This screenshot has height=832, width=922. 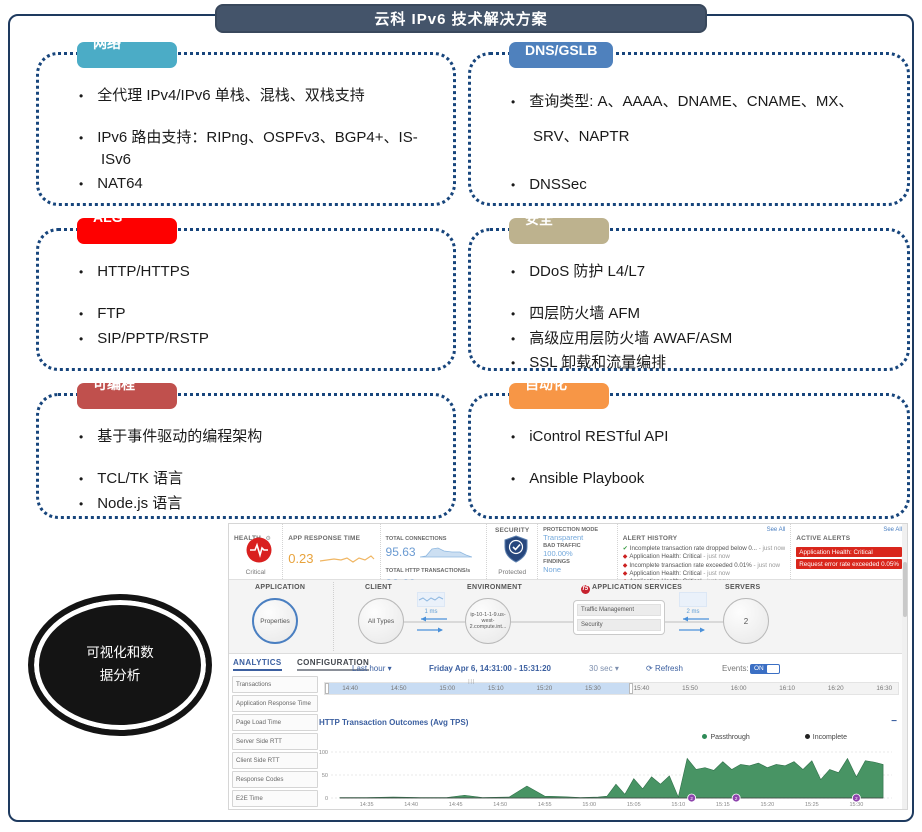 What do you see at coordinates (456, 805) in the screenshot?
I see `svg-text: 14:45` at bounding box center [456, 805].